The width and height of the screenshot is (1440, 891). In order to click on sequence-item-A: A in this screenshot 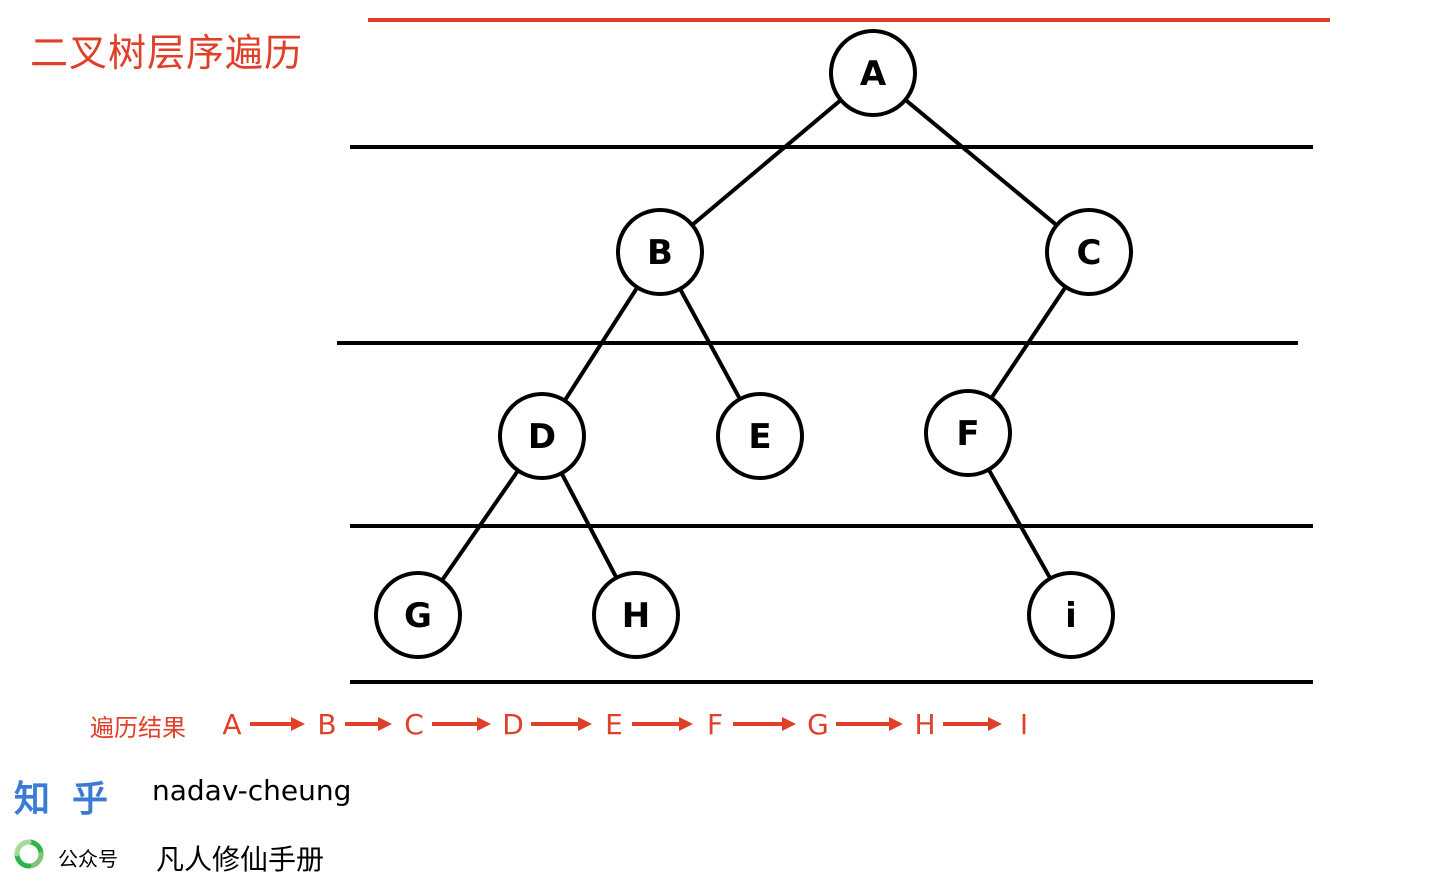, I will do `click(231, 724)`.